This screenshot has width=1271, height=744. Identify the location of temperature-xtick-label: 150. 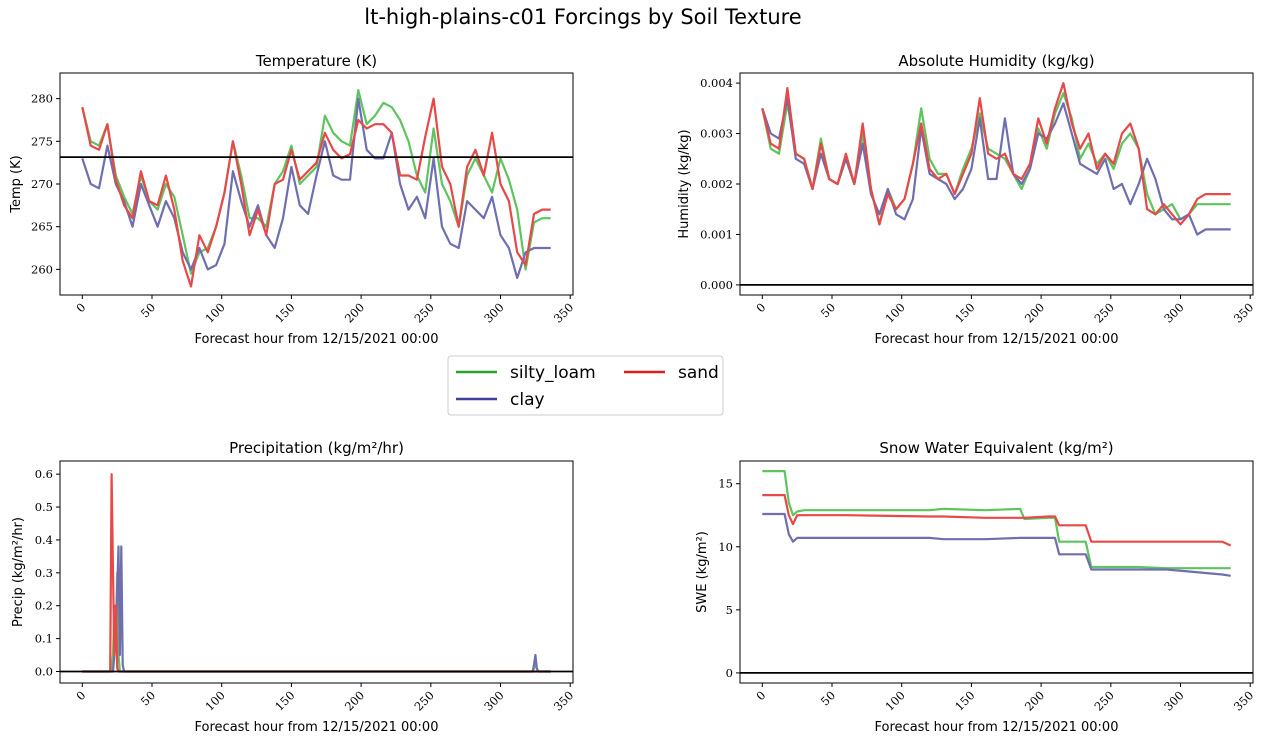
(284, 312).